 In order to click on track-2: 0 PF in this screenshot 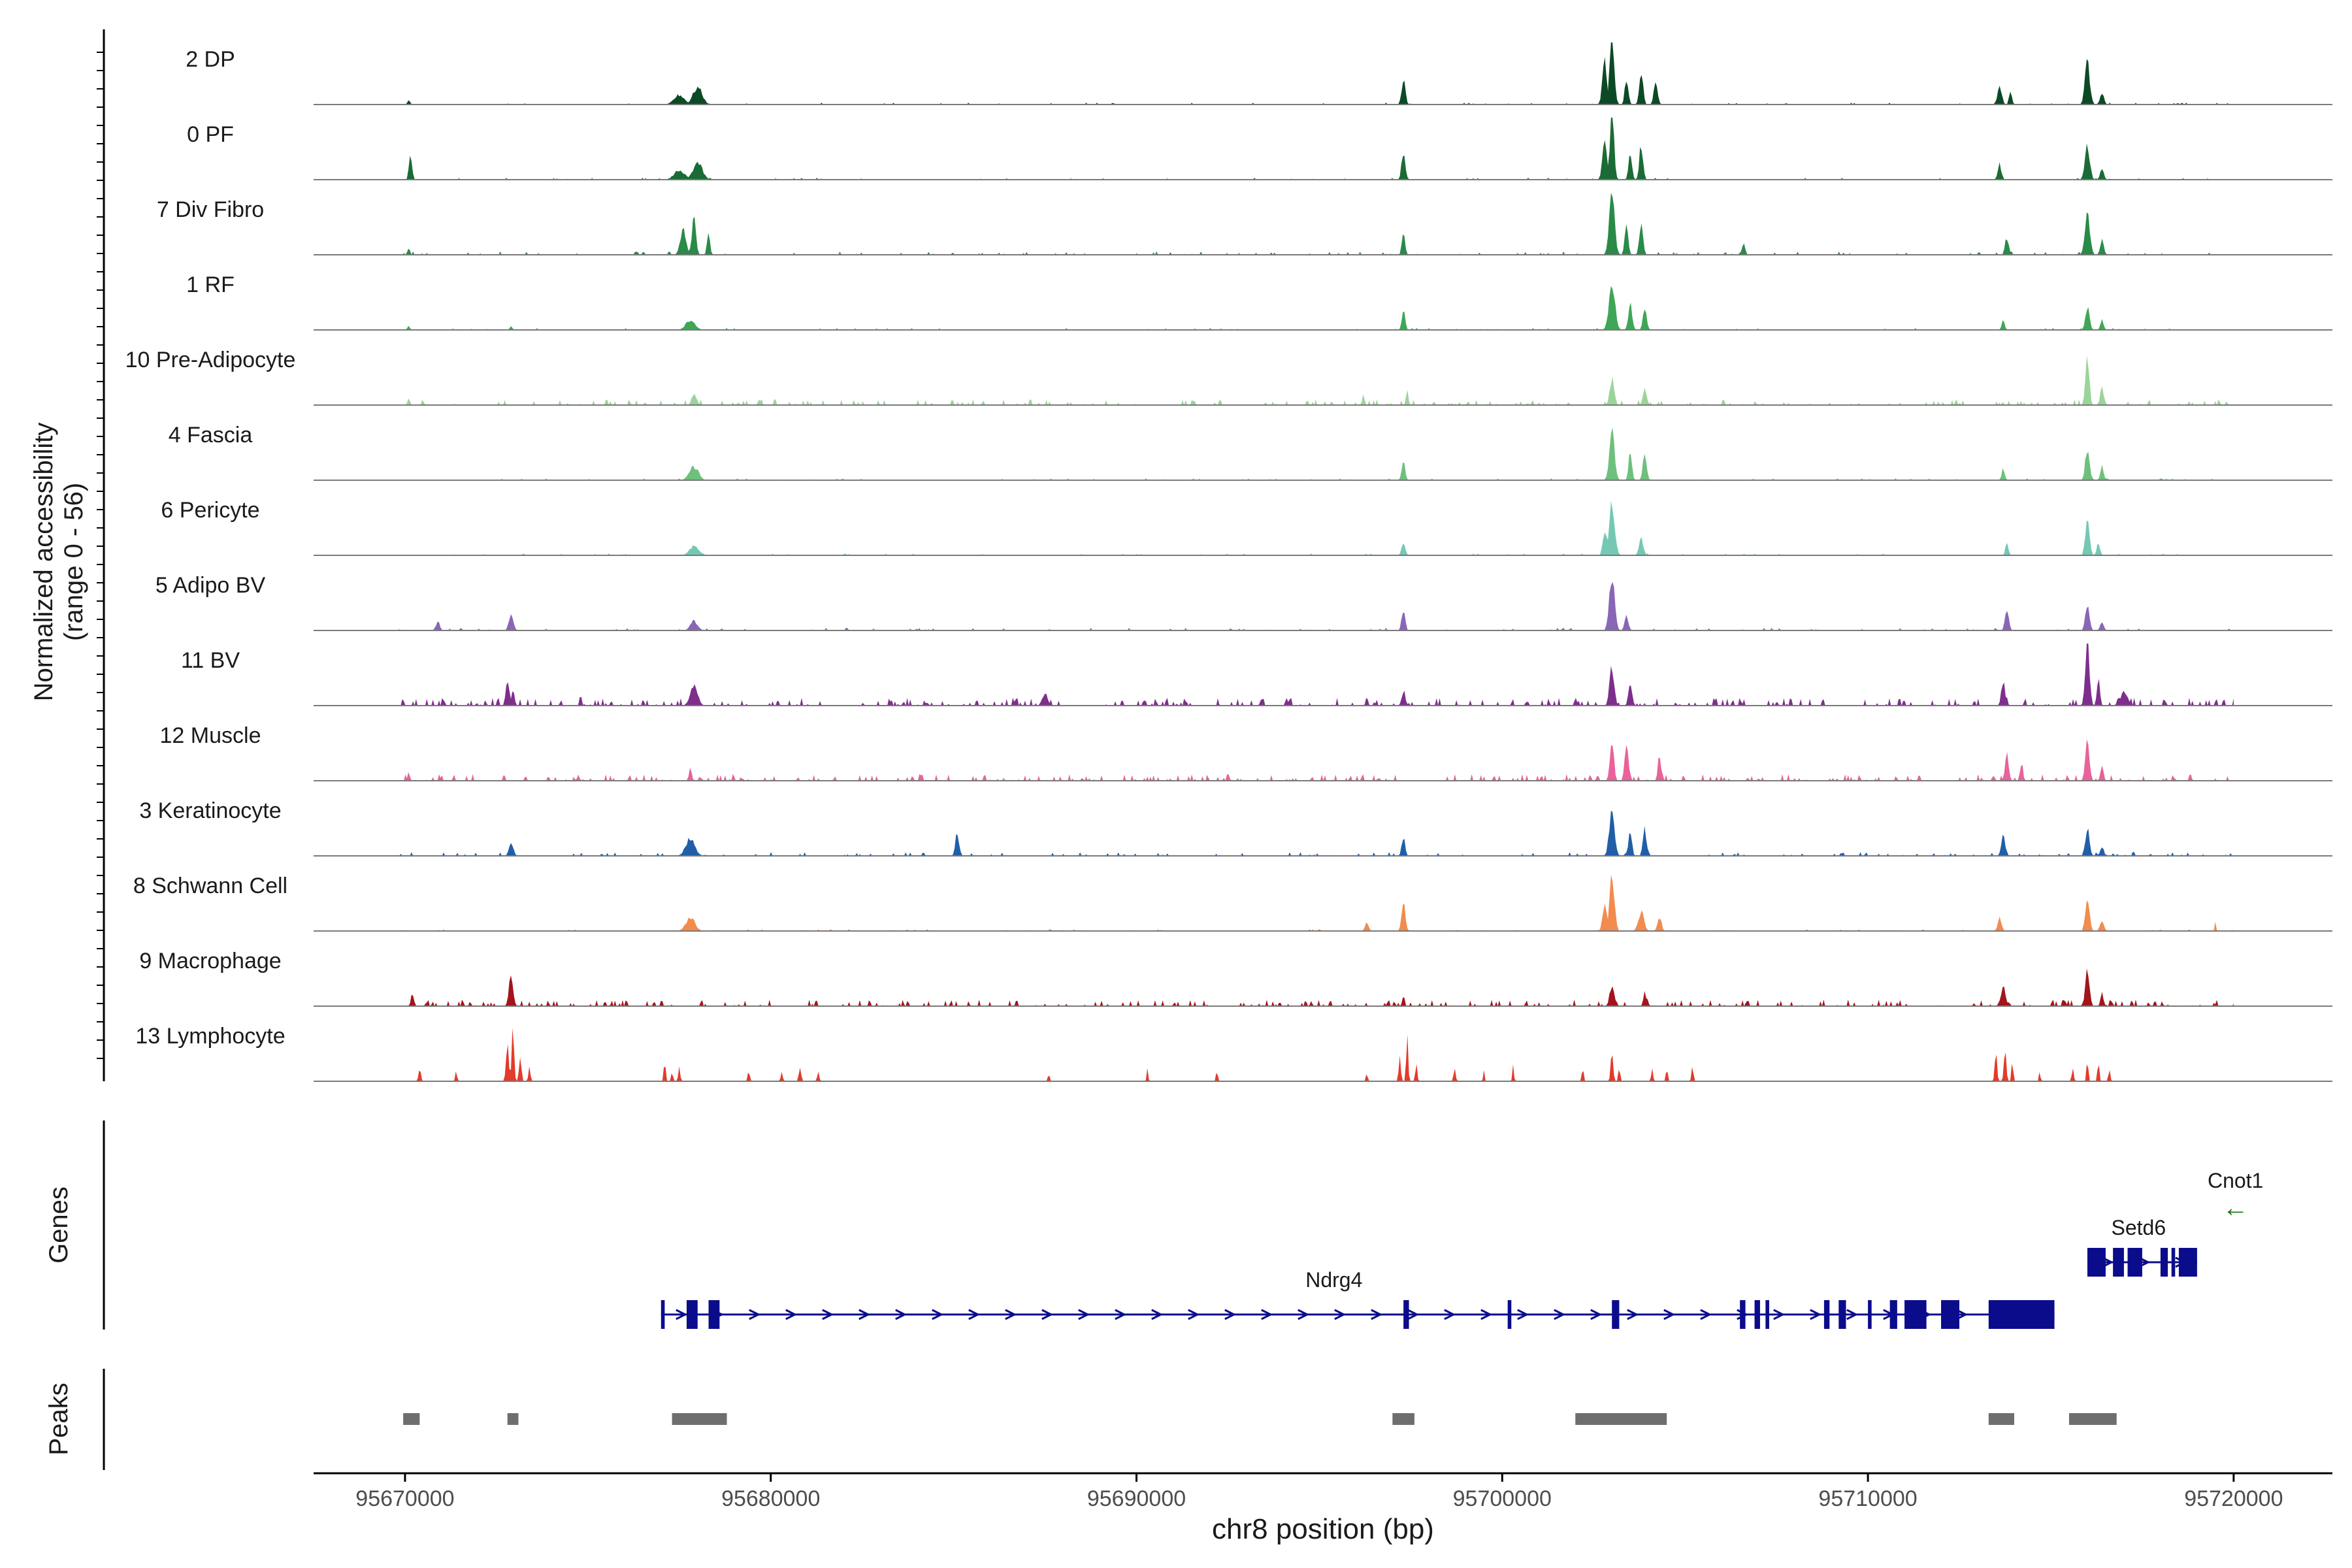, I will do `click(1259, 149)`.